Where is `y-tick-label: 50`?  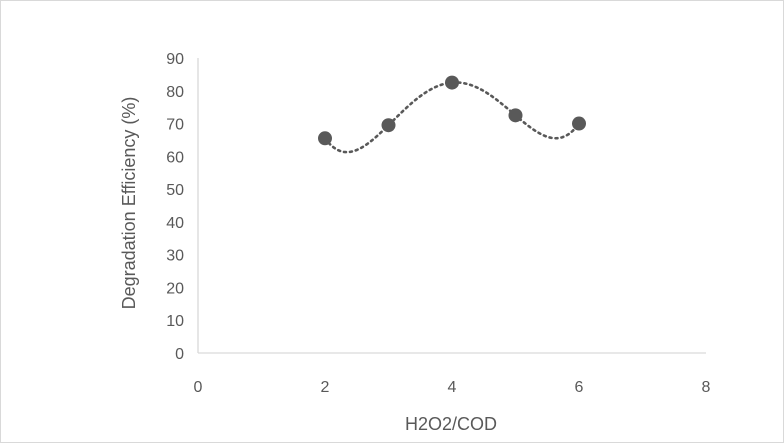
y-tick-label: 50 is located at coordinates (175, 190).